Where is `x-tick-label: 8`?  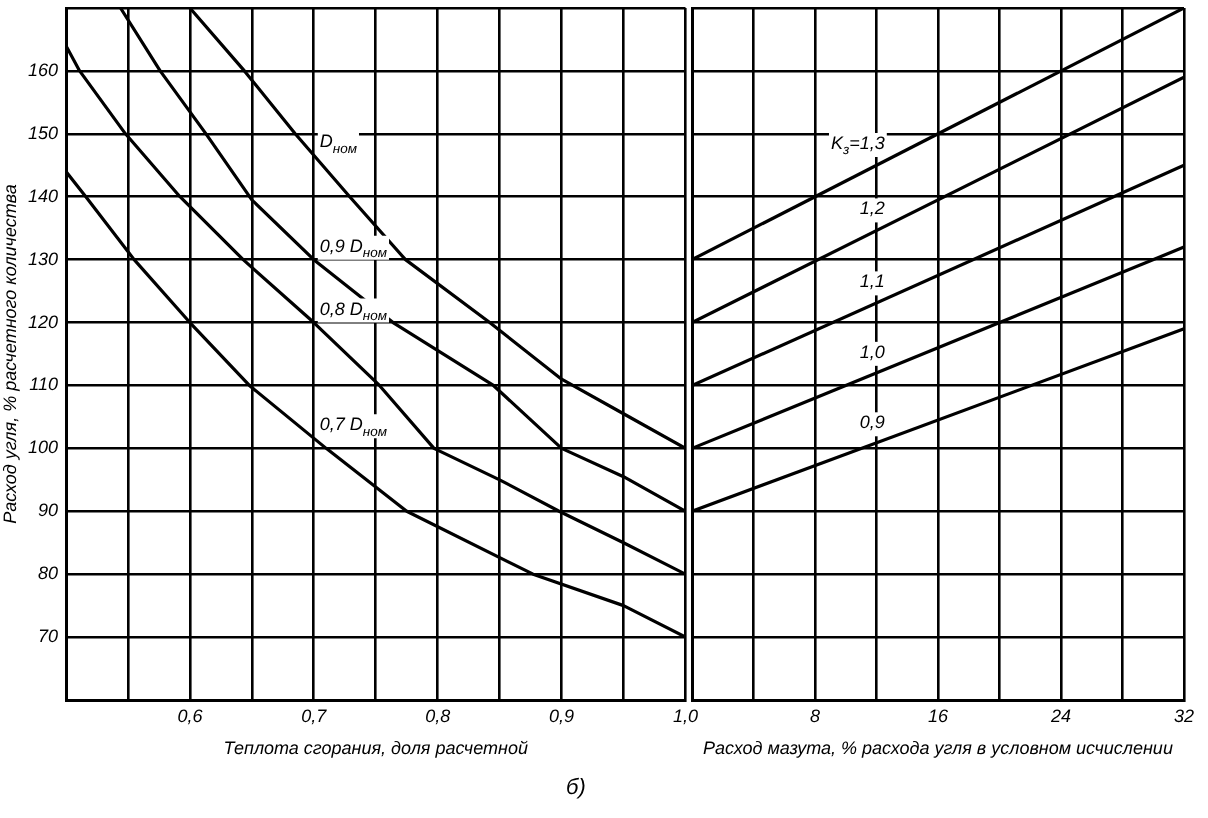 x-tick-label: 8 is located at coordinates (815, 715).